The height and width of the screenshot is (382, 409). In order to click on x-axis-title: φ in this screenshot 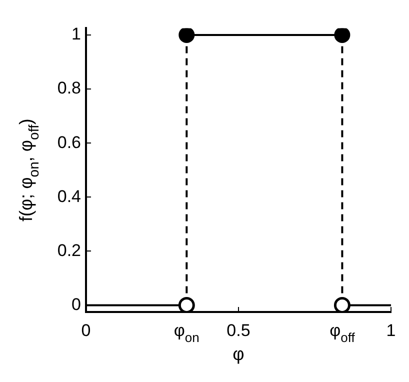, I will do `click(238, 354)`.